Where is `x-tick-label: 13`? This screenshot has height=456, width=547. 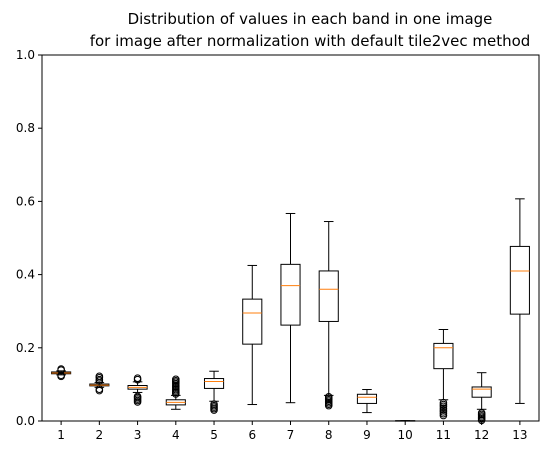 x-tick-label: 13 is located at coordinates (519, 435).